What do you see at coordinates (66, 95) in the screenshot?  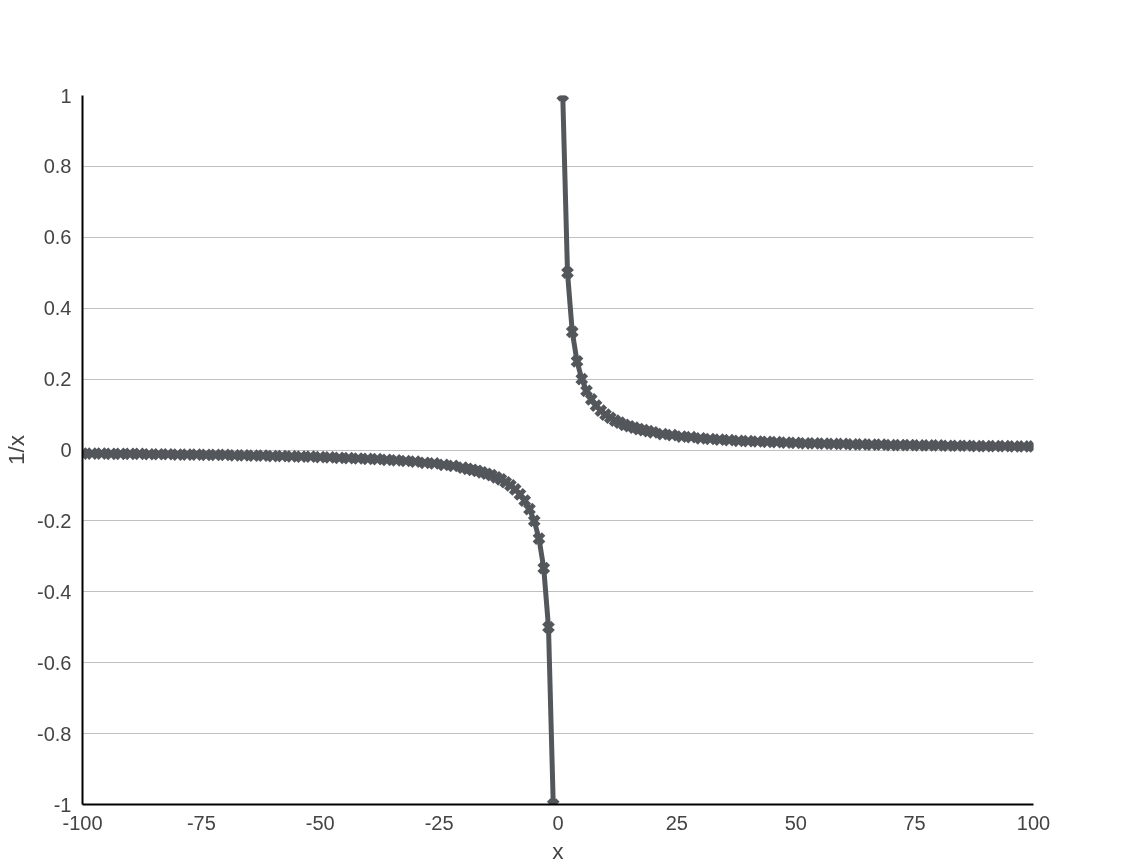 I see `y-tick-label: 1` at bounding box center [66, 95].